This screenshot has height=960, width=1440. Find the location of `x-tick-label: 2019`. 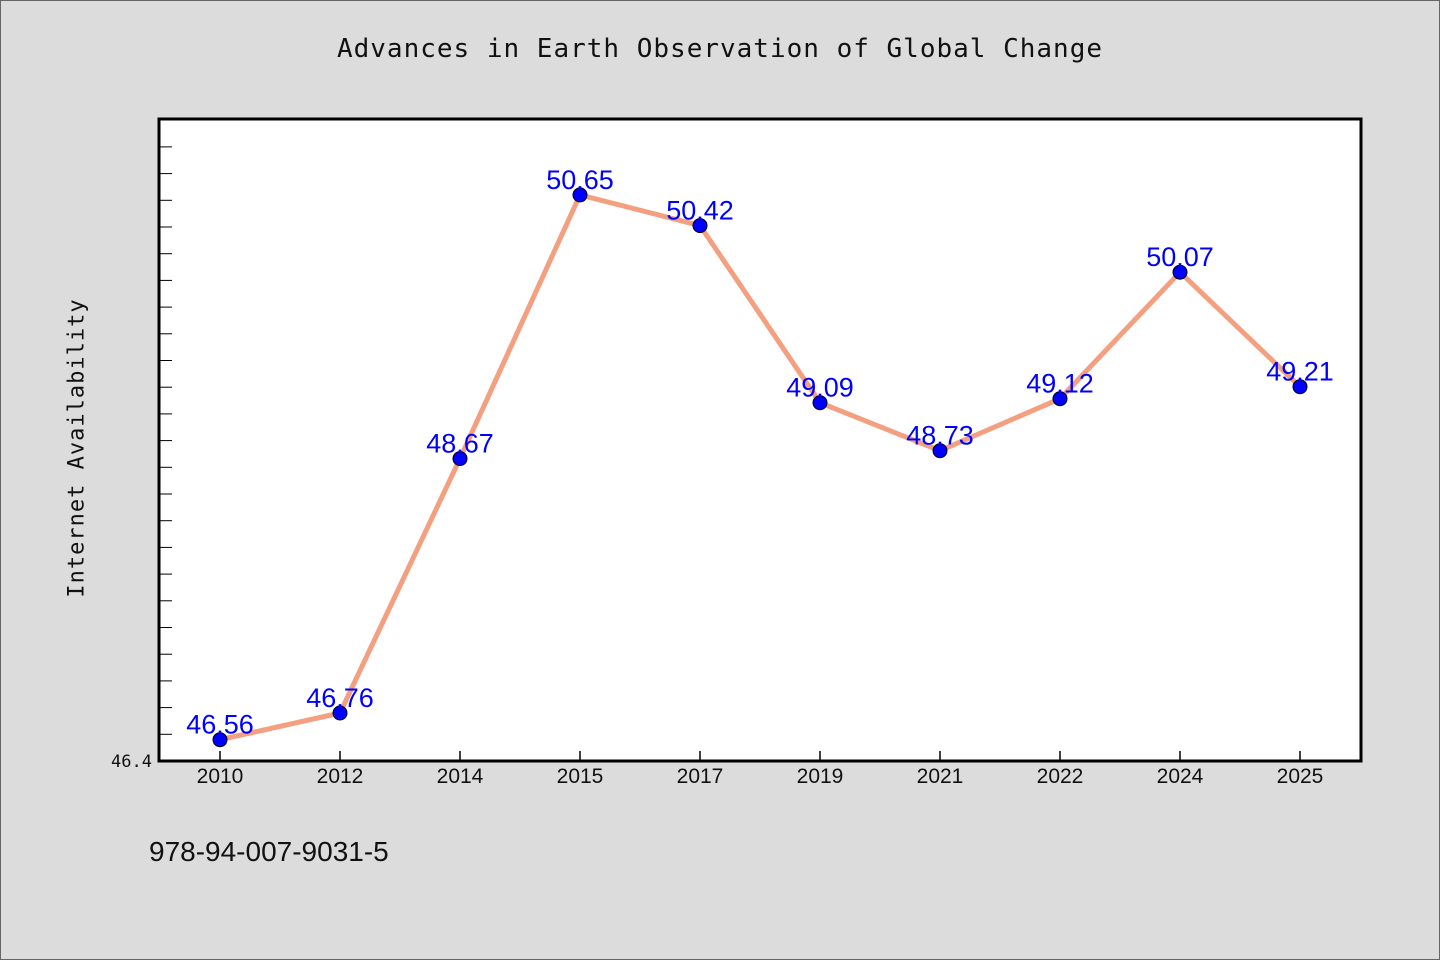

x-tick-label: 2019 is located at coordinates (820, 776).